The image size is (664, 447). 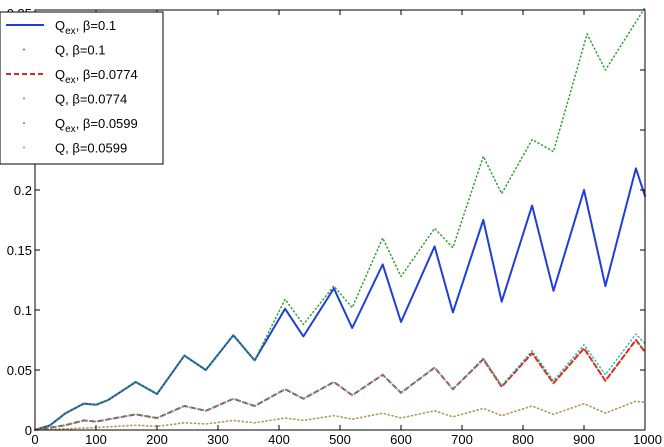 What do you see at coordinates (157, 439) in the screenshot?
I see `x-tick-label: 200` at bounding box center [157, 439].